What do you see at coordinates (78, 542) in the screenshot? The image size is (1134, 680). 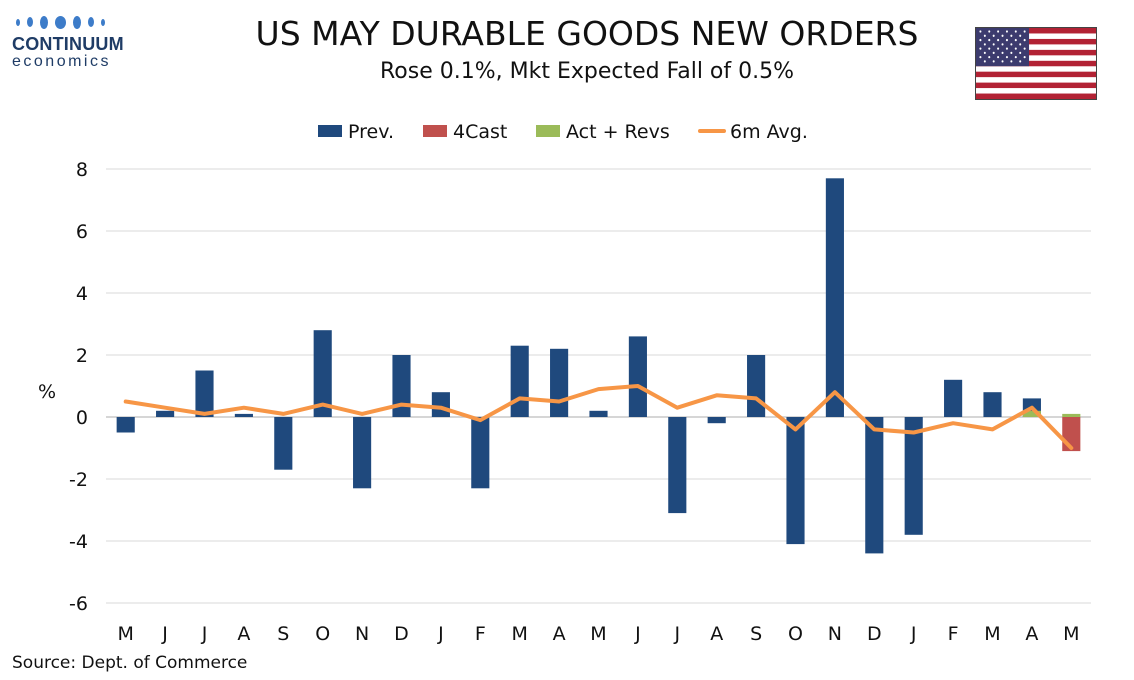 I see `y-tick-label: -4` at bounding box center [78, 542].